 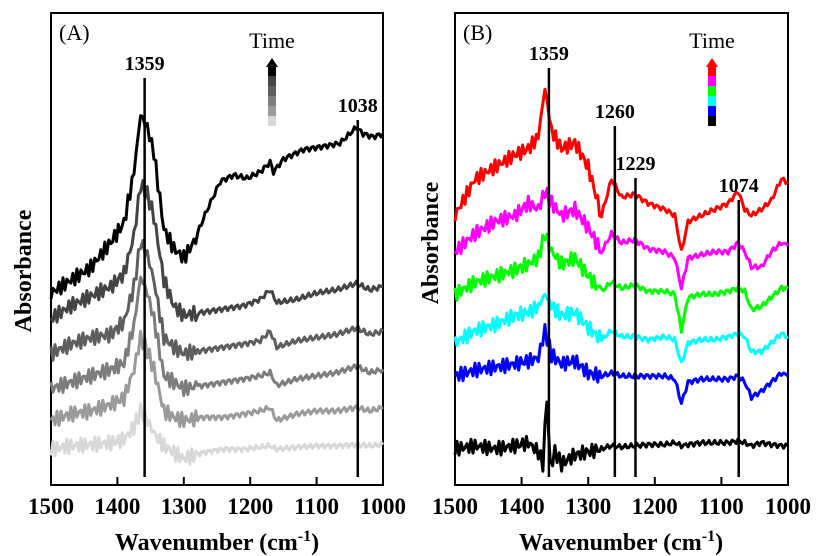 What do you see at coordinates (712, 40) in the screenshot?
I see `panel-b-legend-title: Time` at bounding box center [712, 40].